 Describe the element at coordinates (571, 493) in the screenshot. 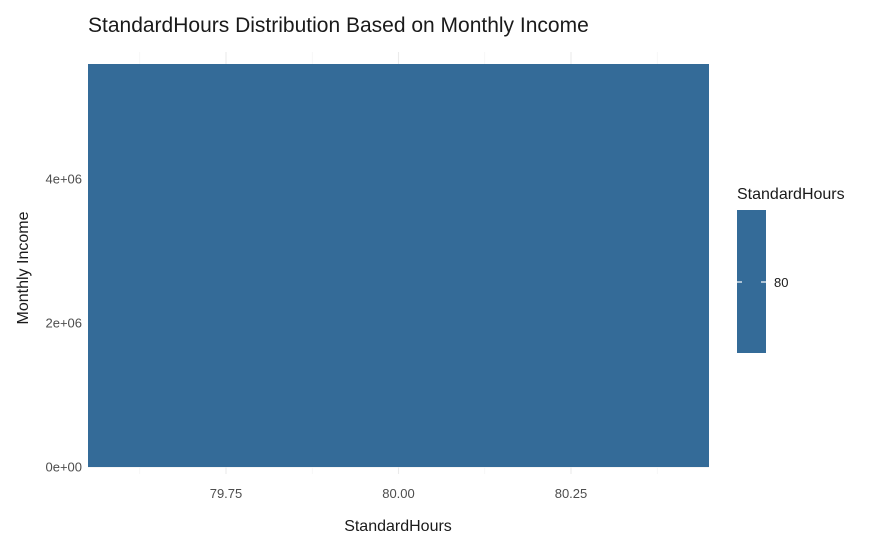

I see `x-tick-label: 80.25` at that location.